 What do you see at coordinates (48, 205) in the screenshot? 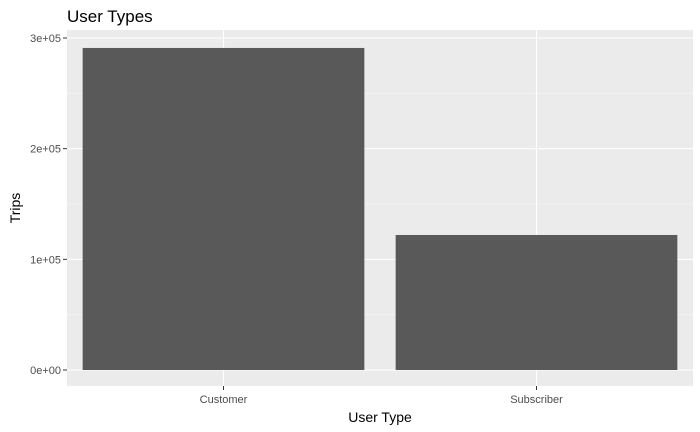
I see `y-axis: 0e+00 1e+05 2e+05 3e+05` at bounding box center [48, 205].